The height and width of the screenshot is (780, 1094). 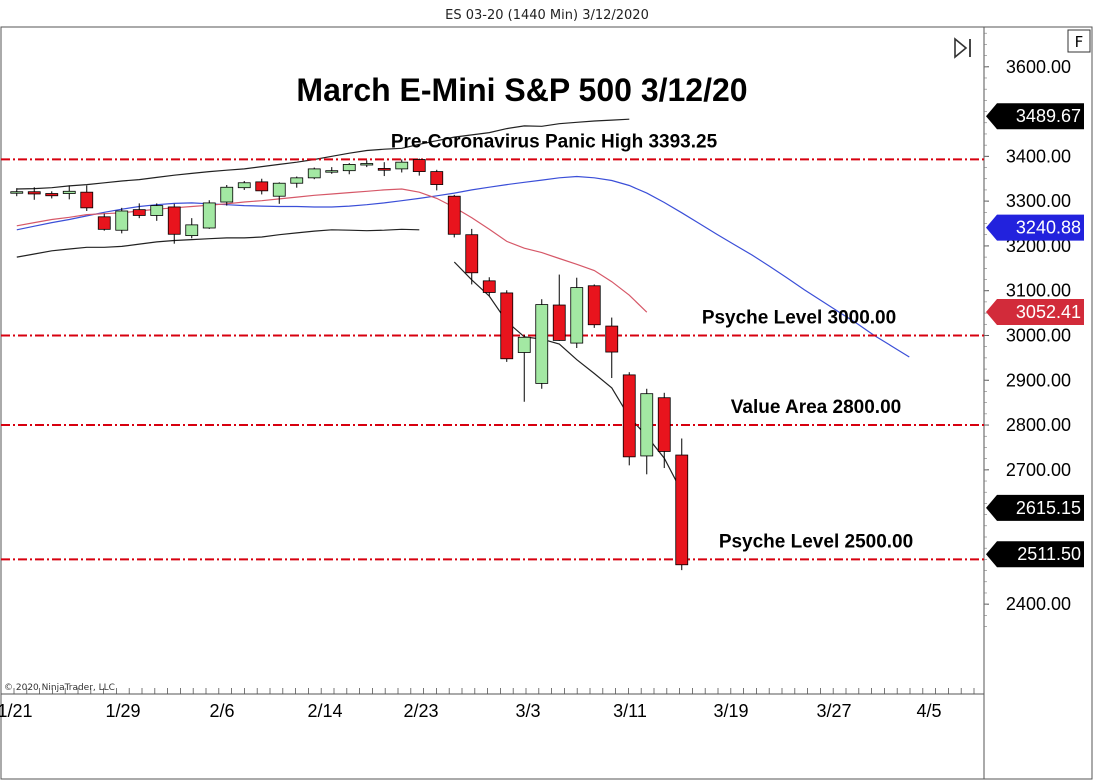 I want to click on price-tag: 2615.15, so click(x=1035, y=507).